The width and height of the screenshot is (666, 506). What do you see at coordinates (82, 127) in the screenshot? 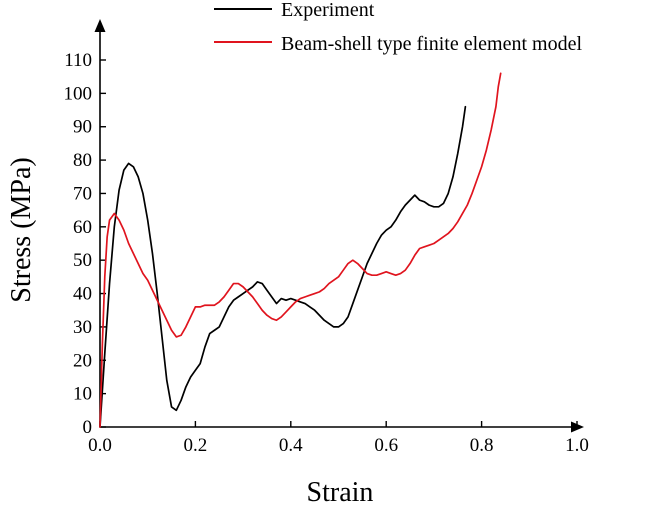
I see `y-tick-label: 90` at bounding box center [82, 127].